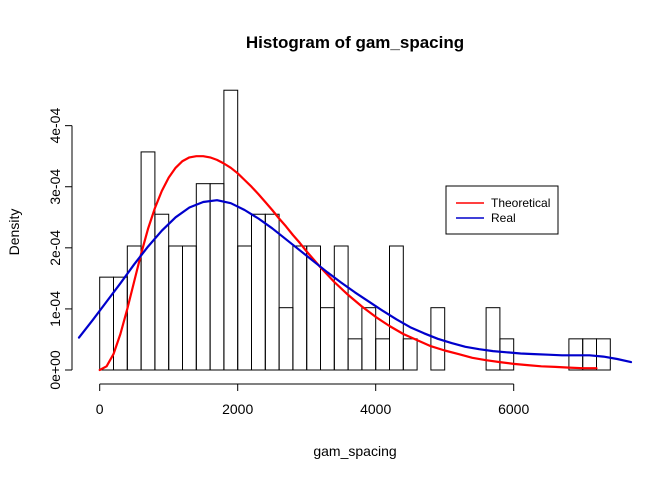 The height and width of the screenshot is (480, 672). What do you see at coordinates (14, 232) in the screenshot?
I see `y-axis-label: Density` at bounding box center [14, 232].